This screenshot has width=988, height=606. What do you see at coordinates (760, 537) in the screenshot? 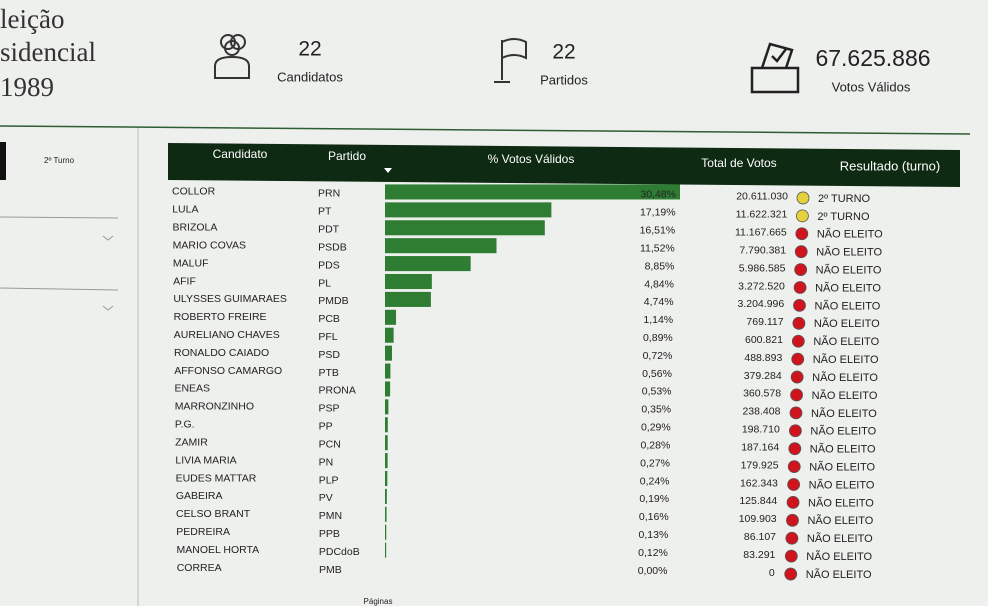
I see `votes: 86.107` at bounding box center [760, 537].